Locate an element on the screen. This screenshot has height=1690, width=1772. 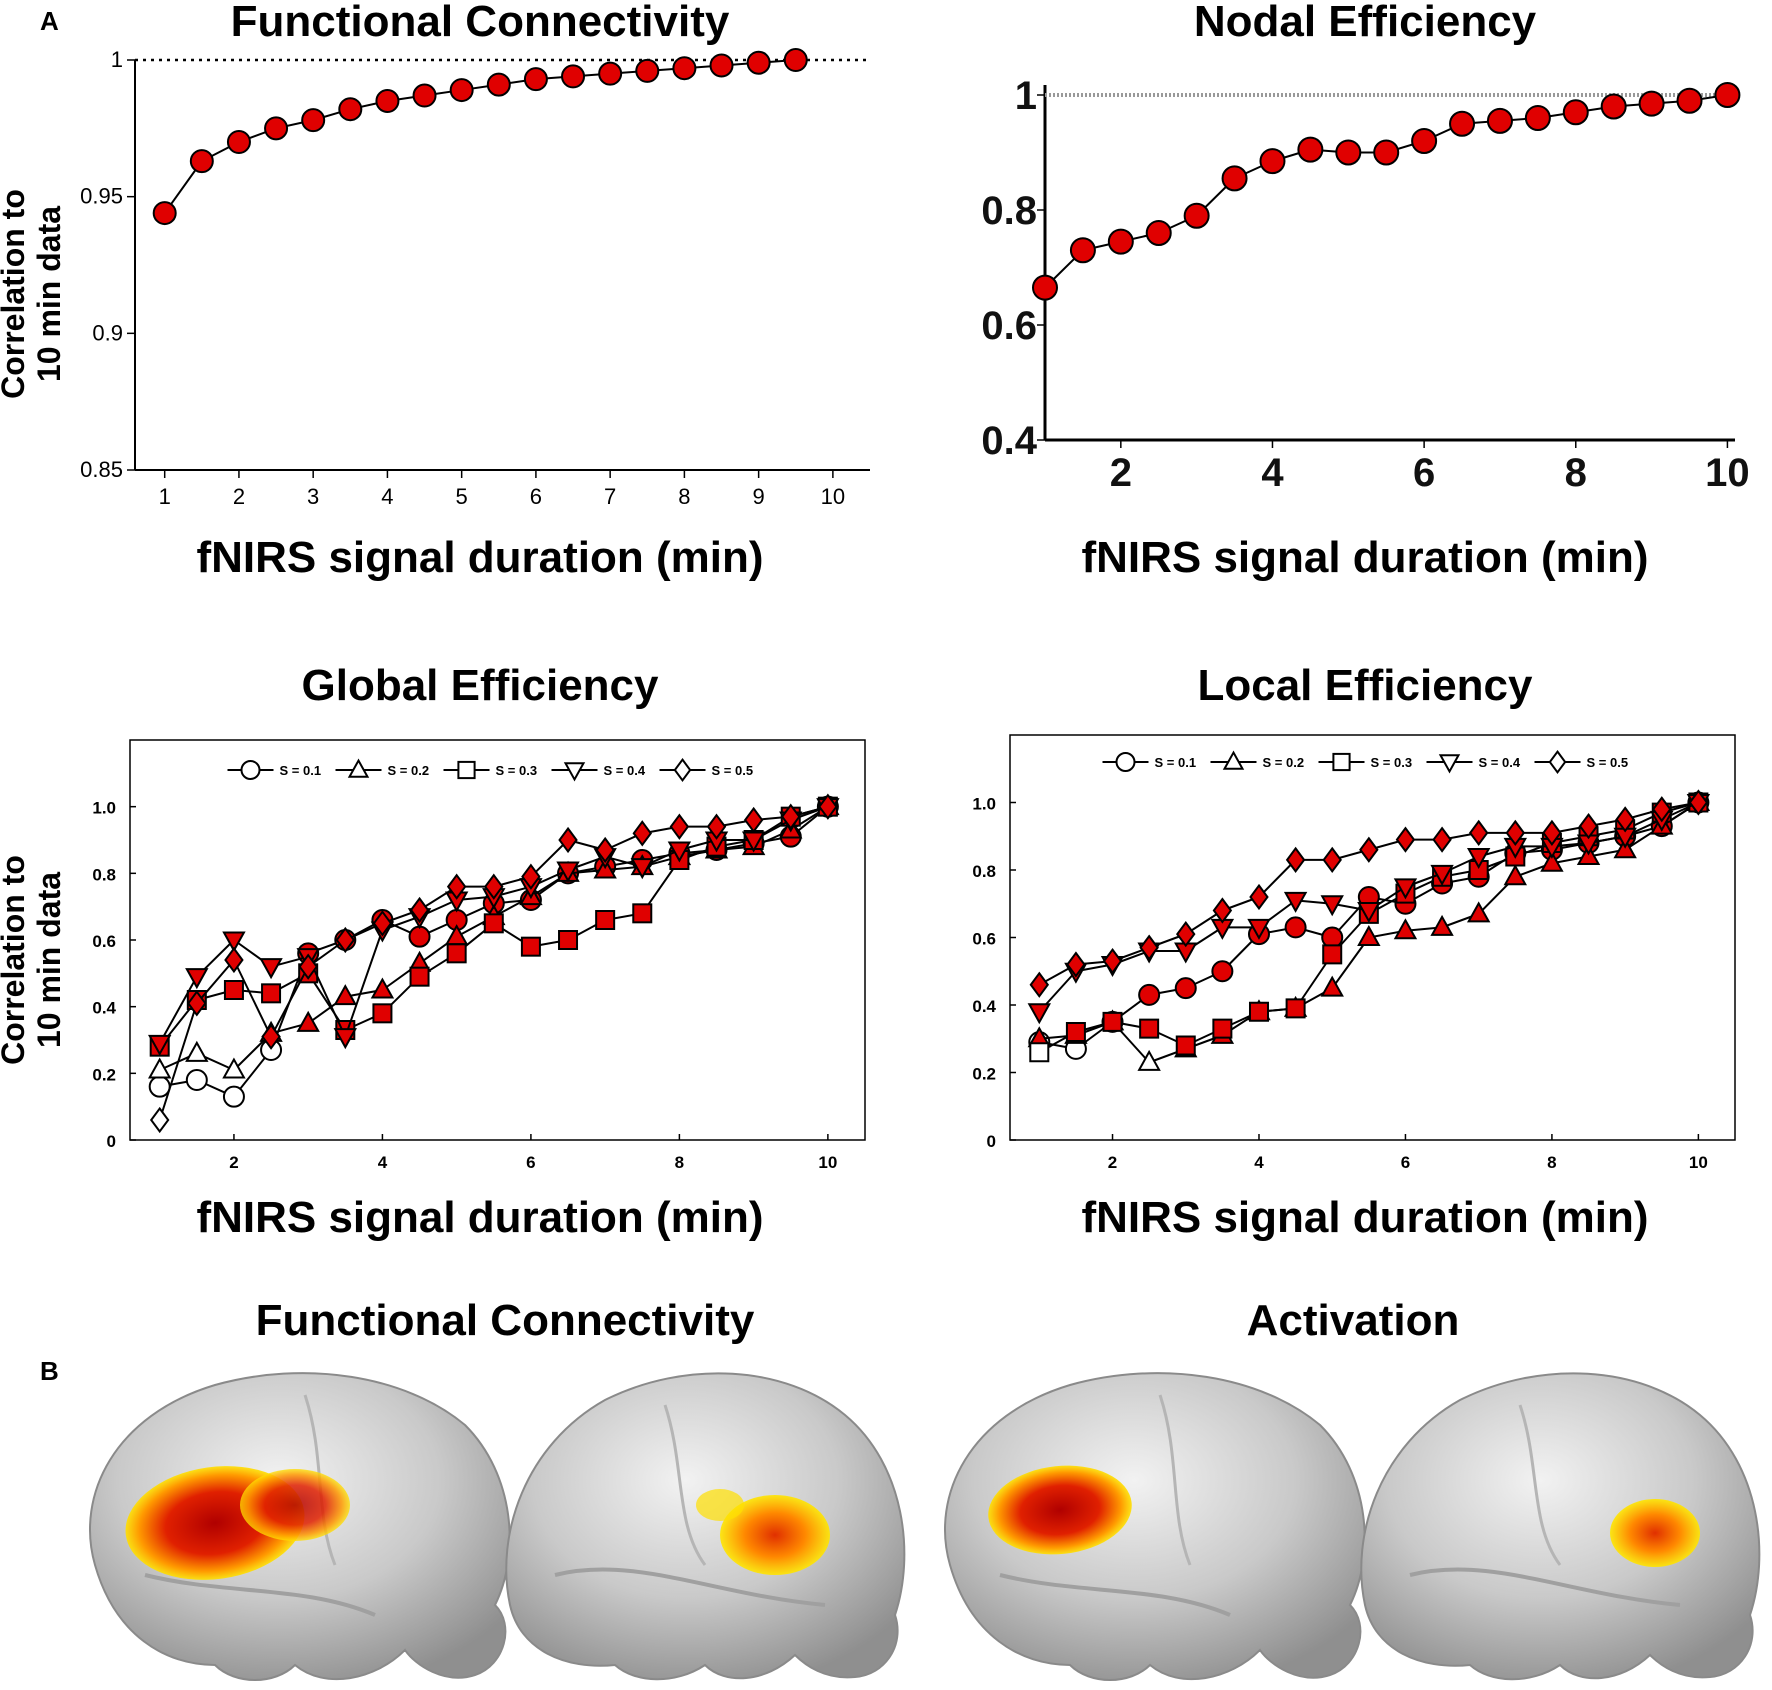
y-tick-label: 0.4 is located at coordinates (104, 1008).